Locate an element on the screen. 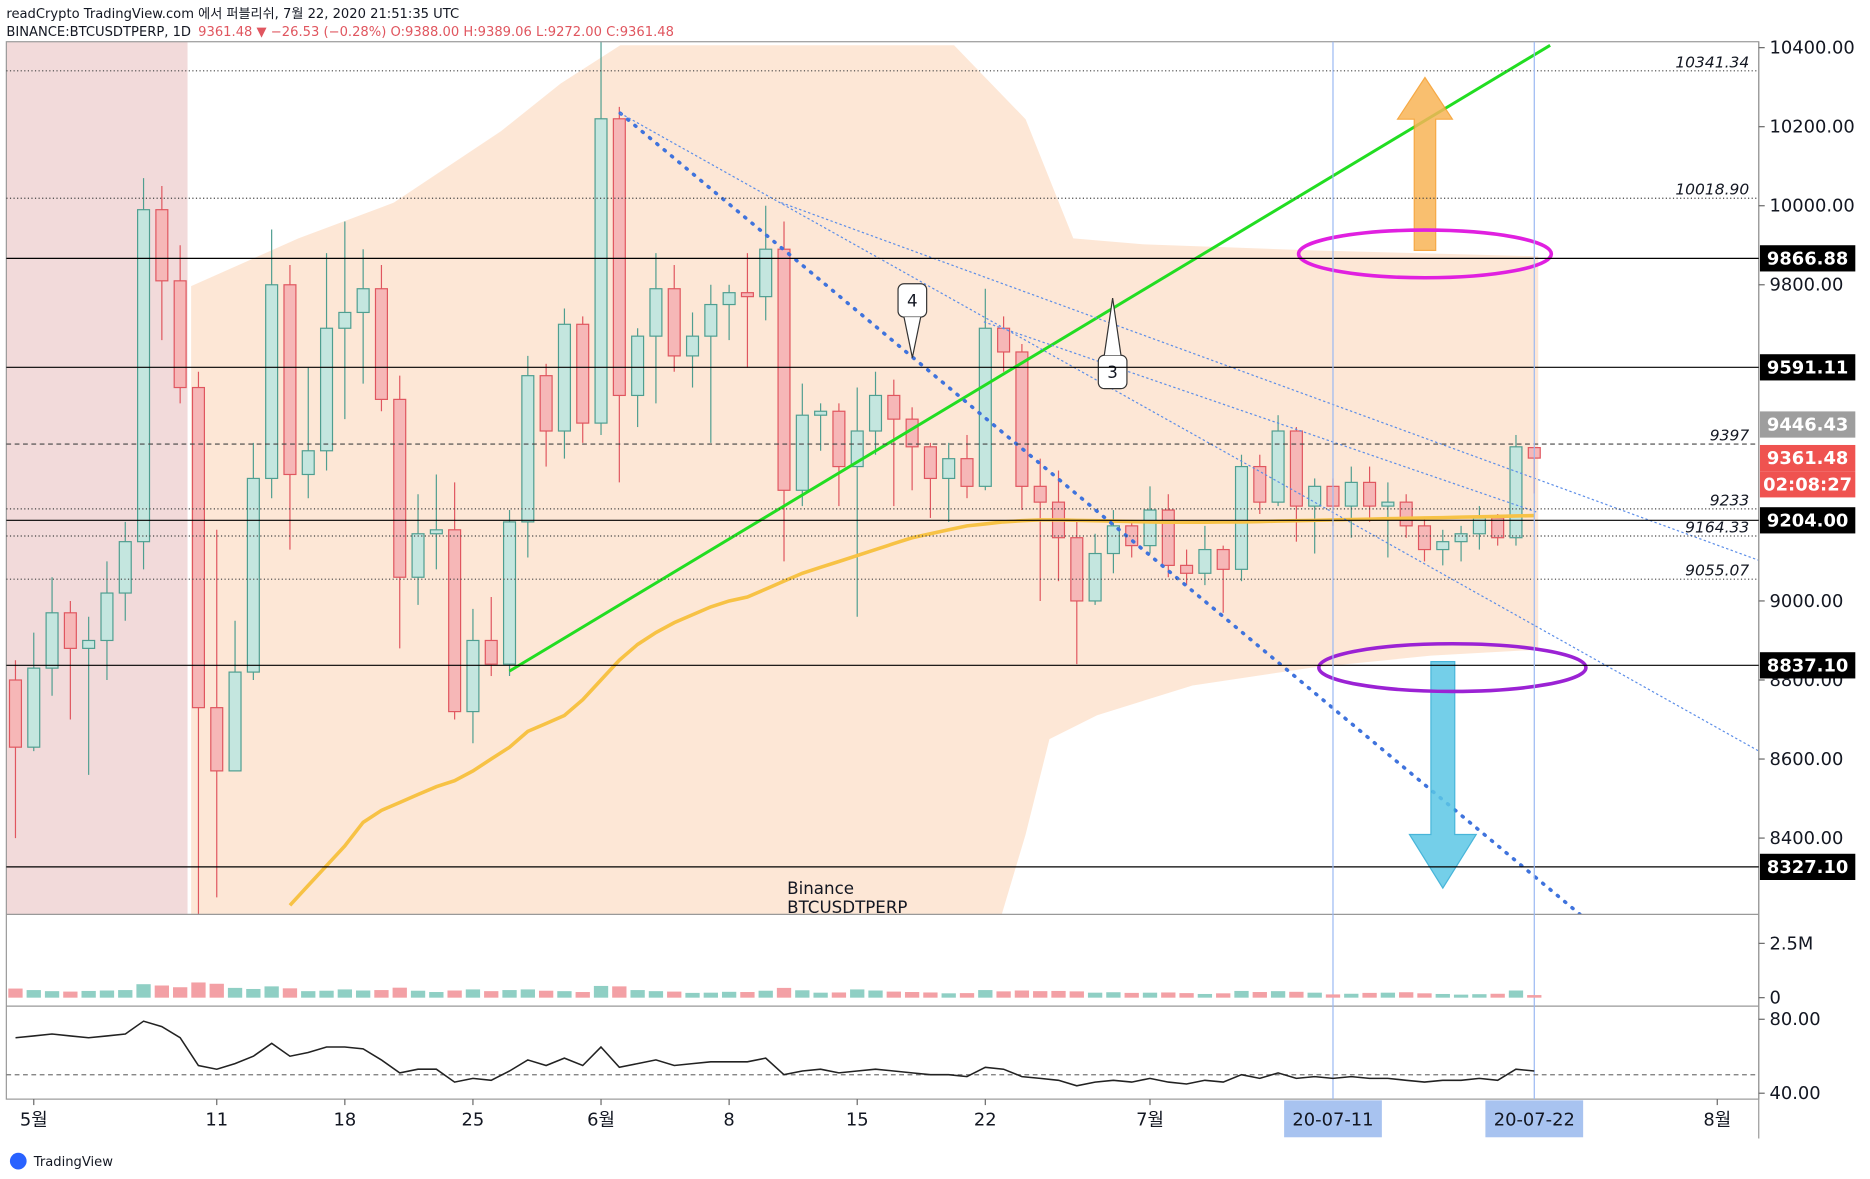 This screenshot has height=1179, width=1870. x-tick-label: 22 is located at coordinates (985, 1119).